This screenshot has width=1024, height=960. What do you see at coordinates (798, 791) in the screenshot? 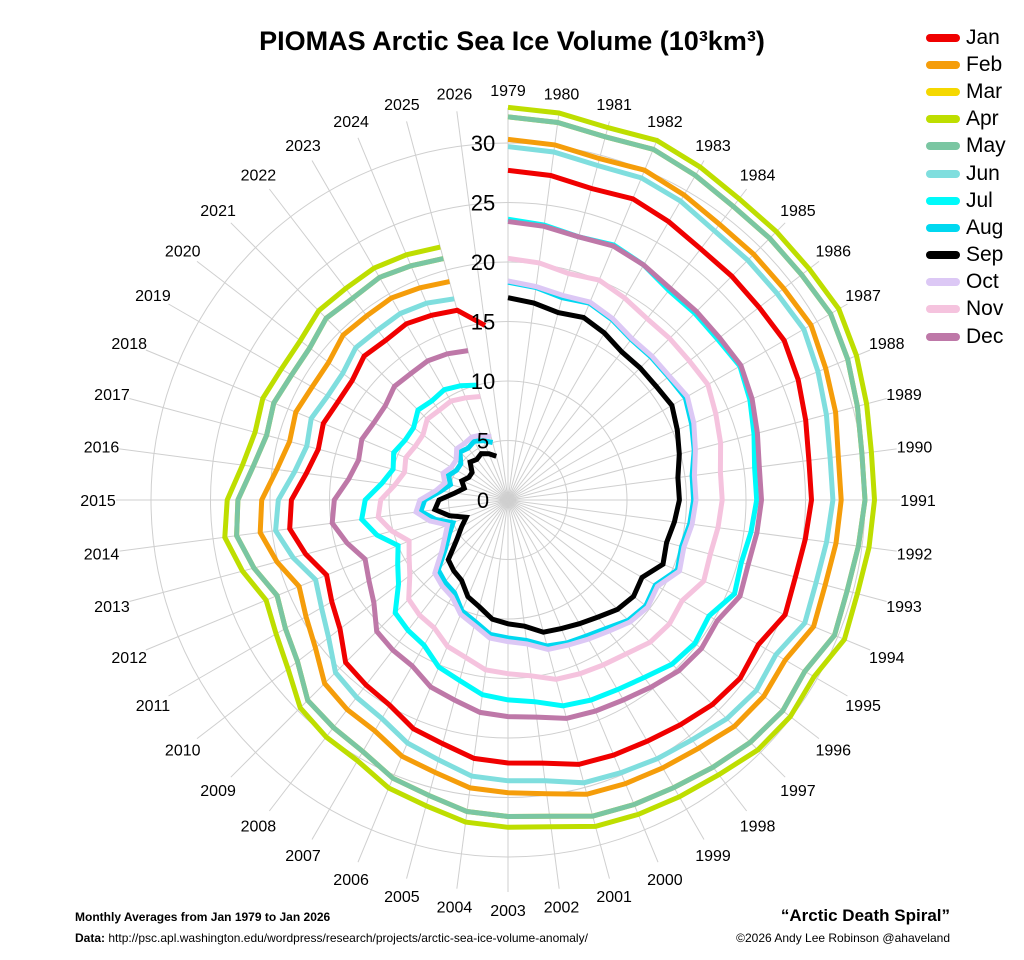
I see `year-label: 1997` at bounding box center [798, 791].